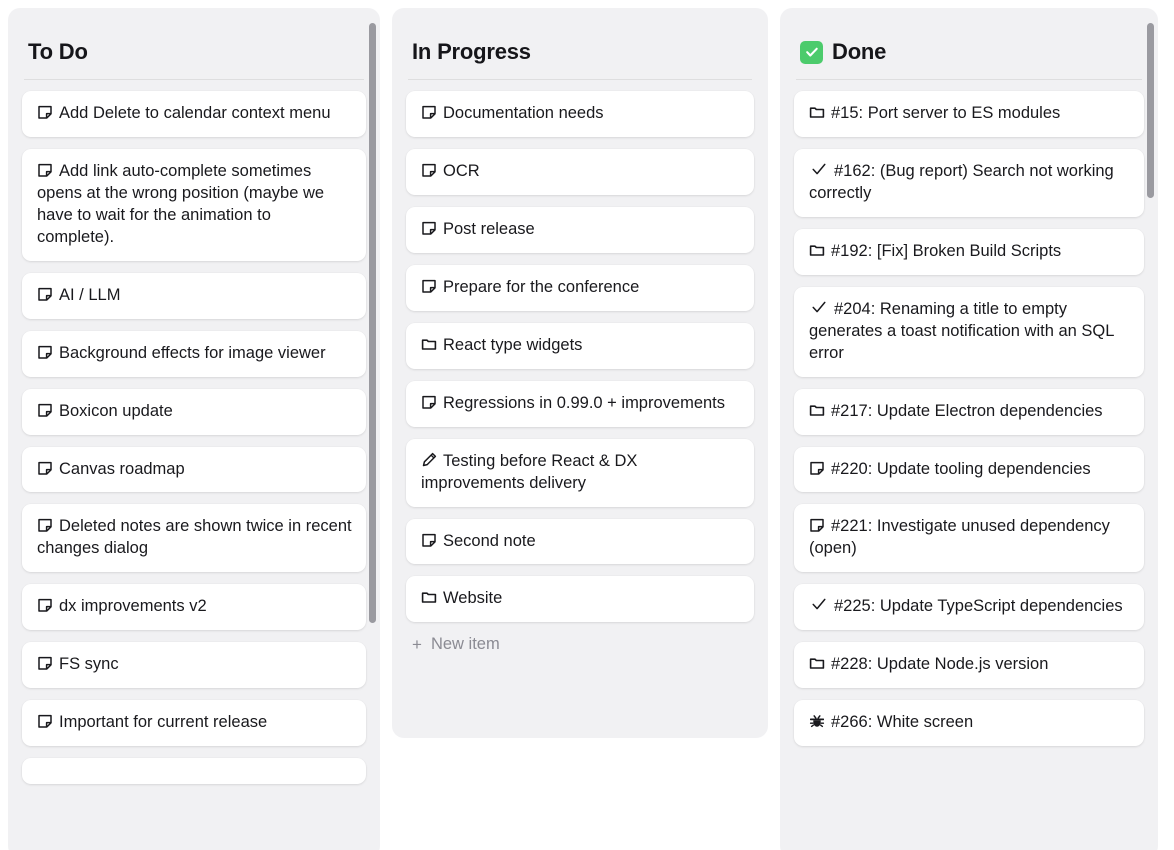 The image size is (1174, 850). Describe the element at coordinates (902, 722) in the screenshot. I see `card-title: #266: White screen` at that location.